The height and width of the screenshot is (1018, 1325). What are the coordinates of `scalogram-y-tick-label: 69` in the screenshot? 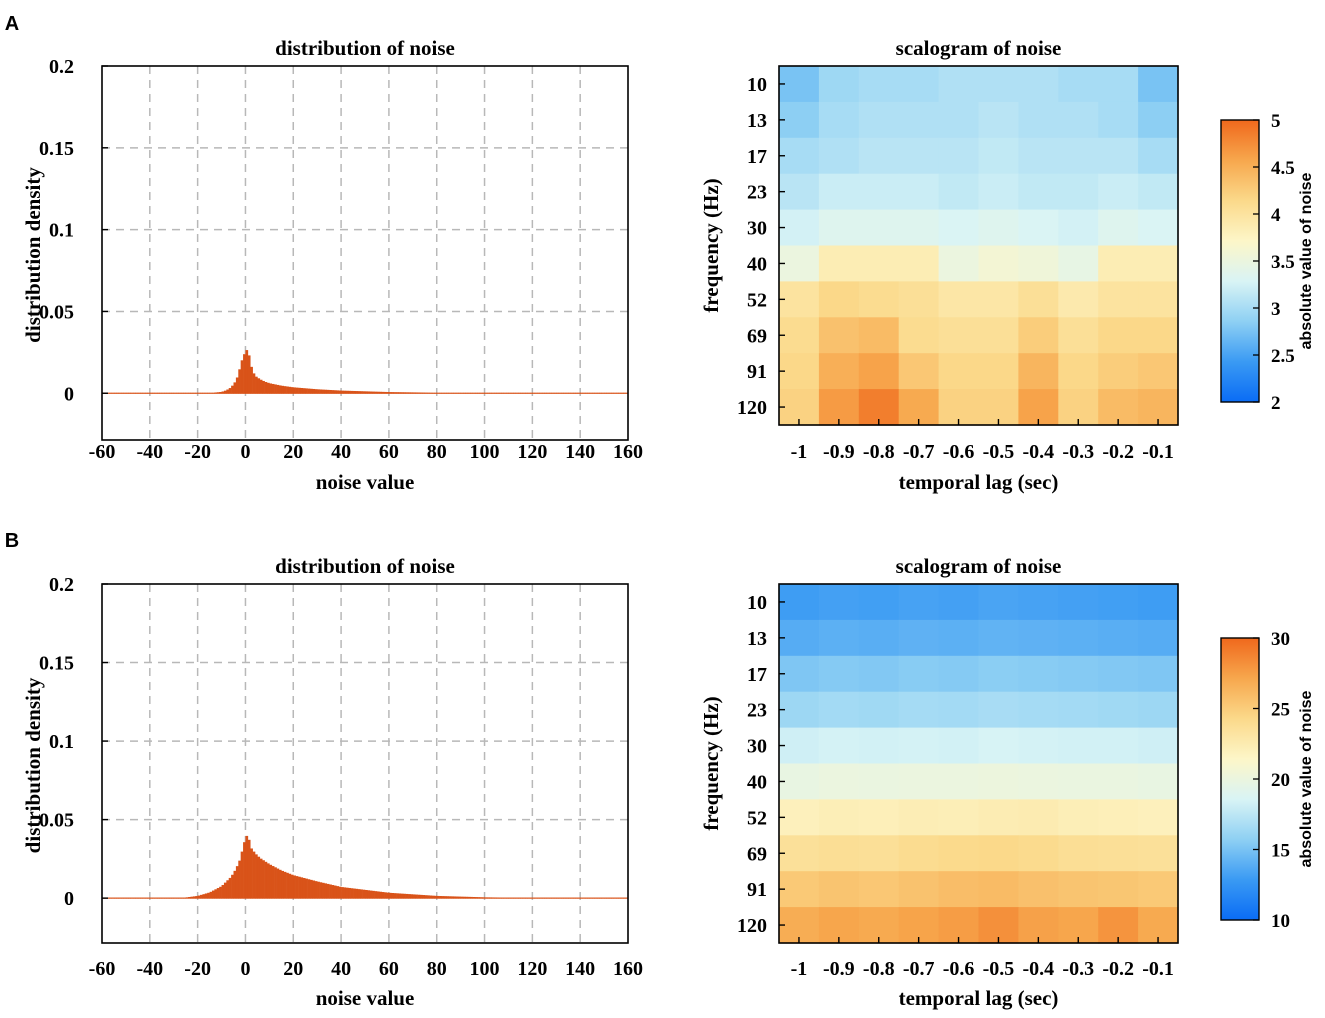 It's located at (757, 336).